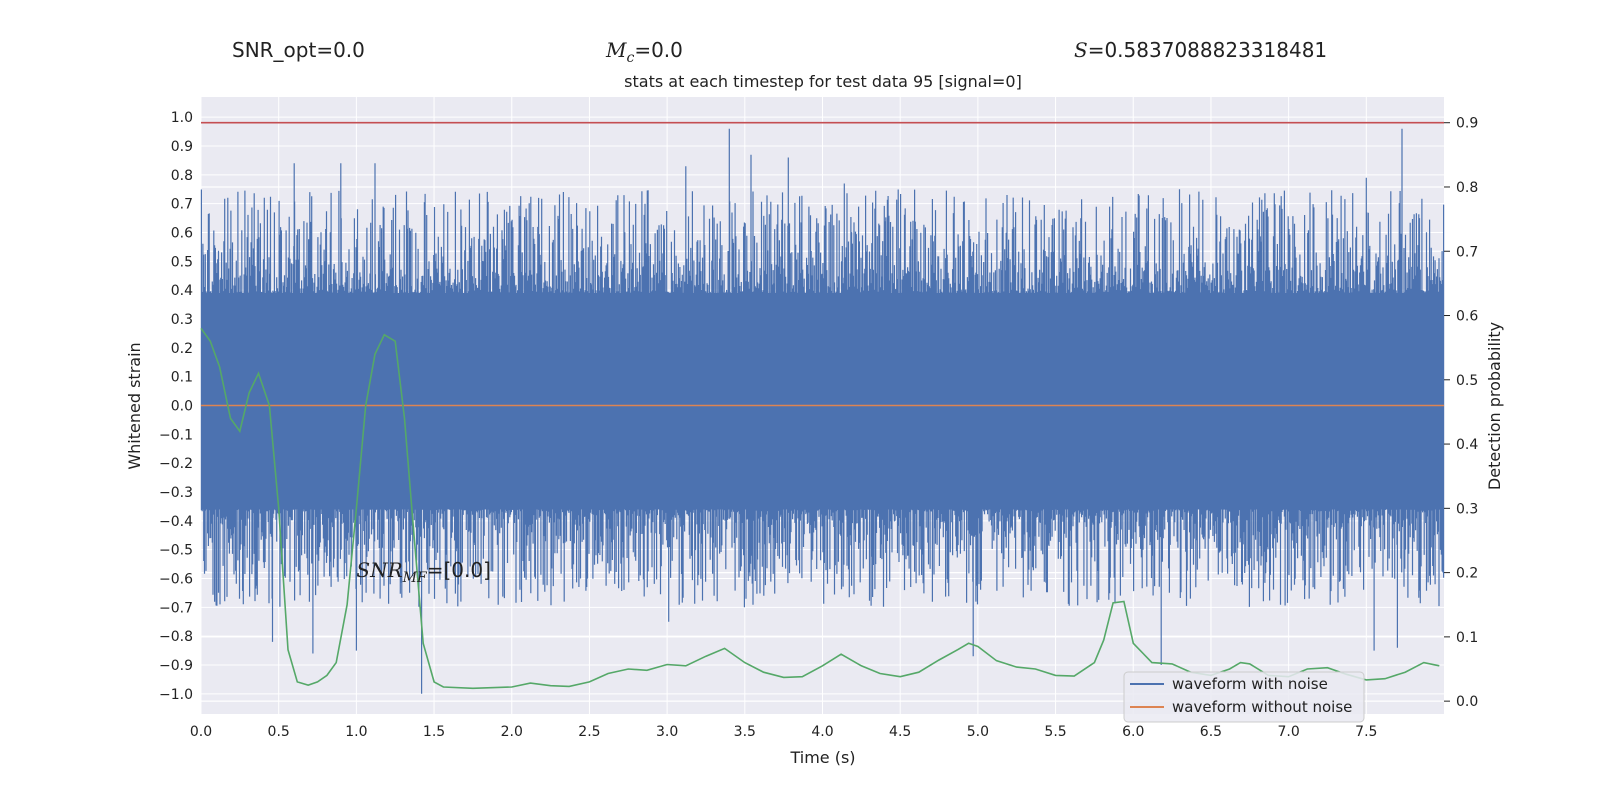  Describe the element at coordinates (1366, 732) in the screenshot. I see `x-tick-label: 7.5` at that location.